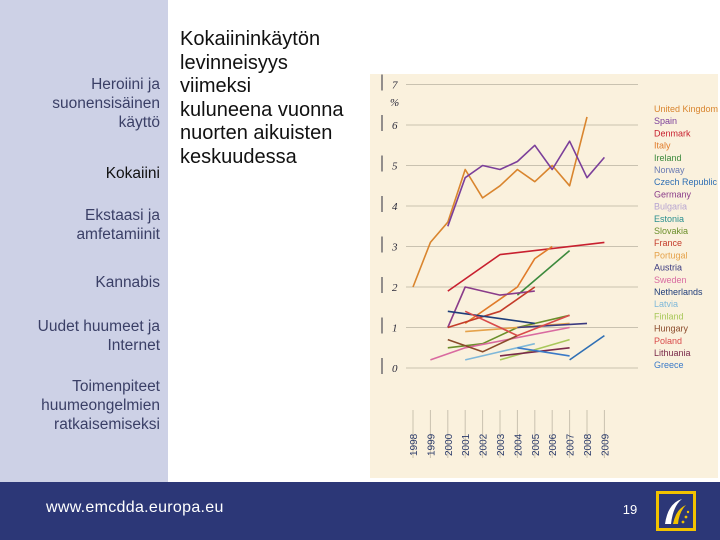 The height and width of the screenshot is (540, 720). Describe the element at coordinates (216, 86) in the screenshot. I see `slide-title-line: viimeksi` at that location.